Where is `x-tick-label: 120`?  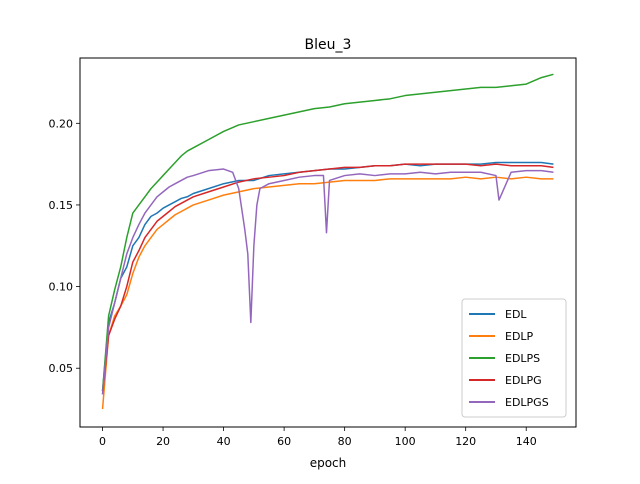 x-tick-label: 120 is located at coordinates (465, 441).